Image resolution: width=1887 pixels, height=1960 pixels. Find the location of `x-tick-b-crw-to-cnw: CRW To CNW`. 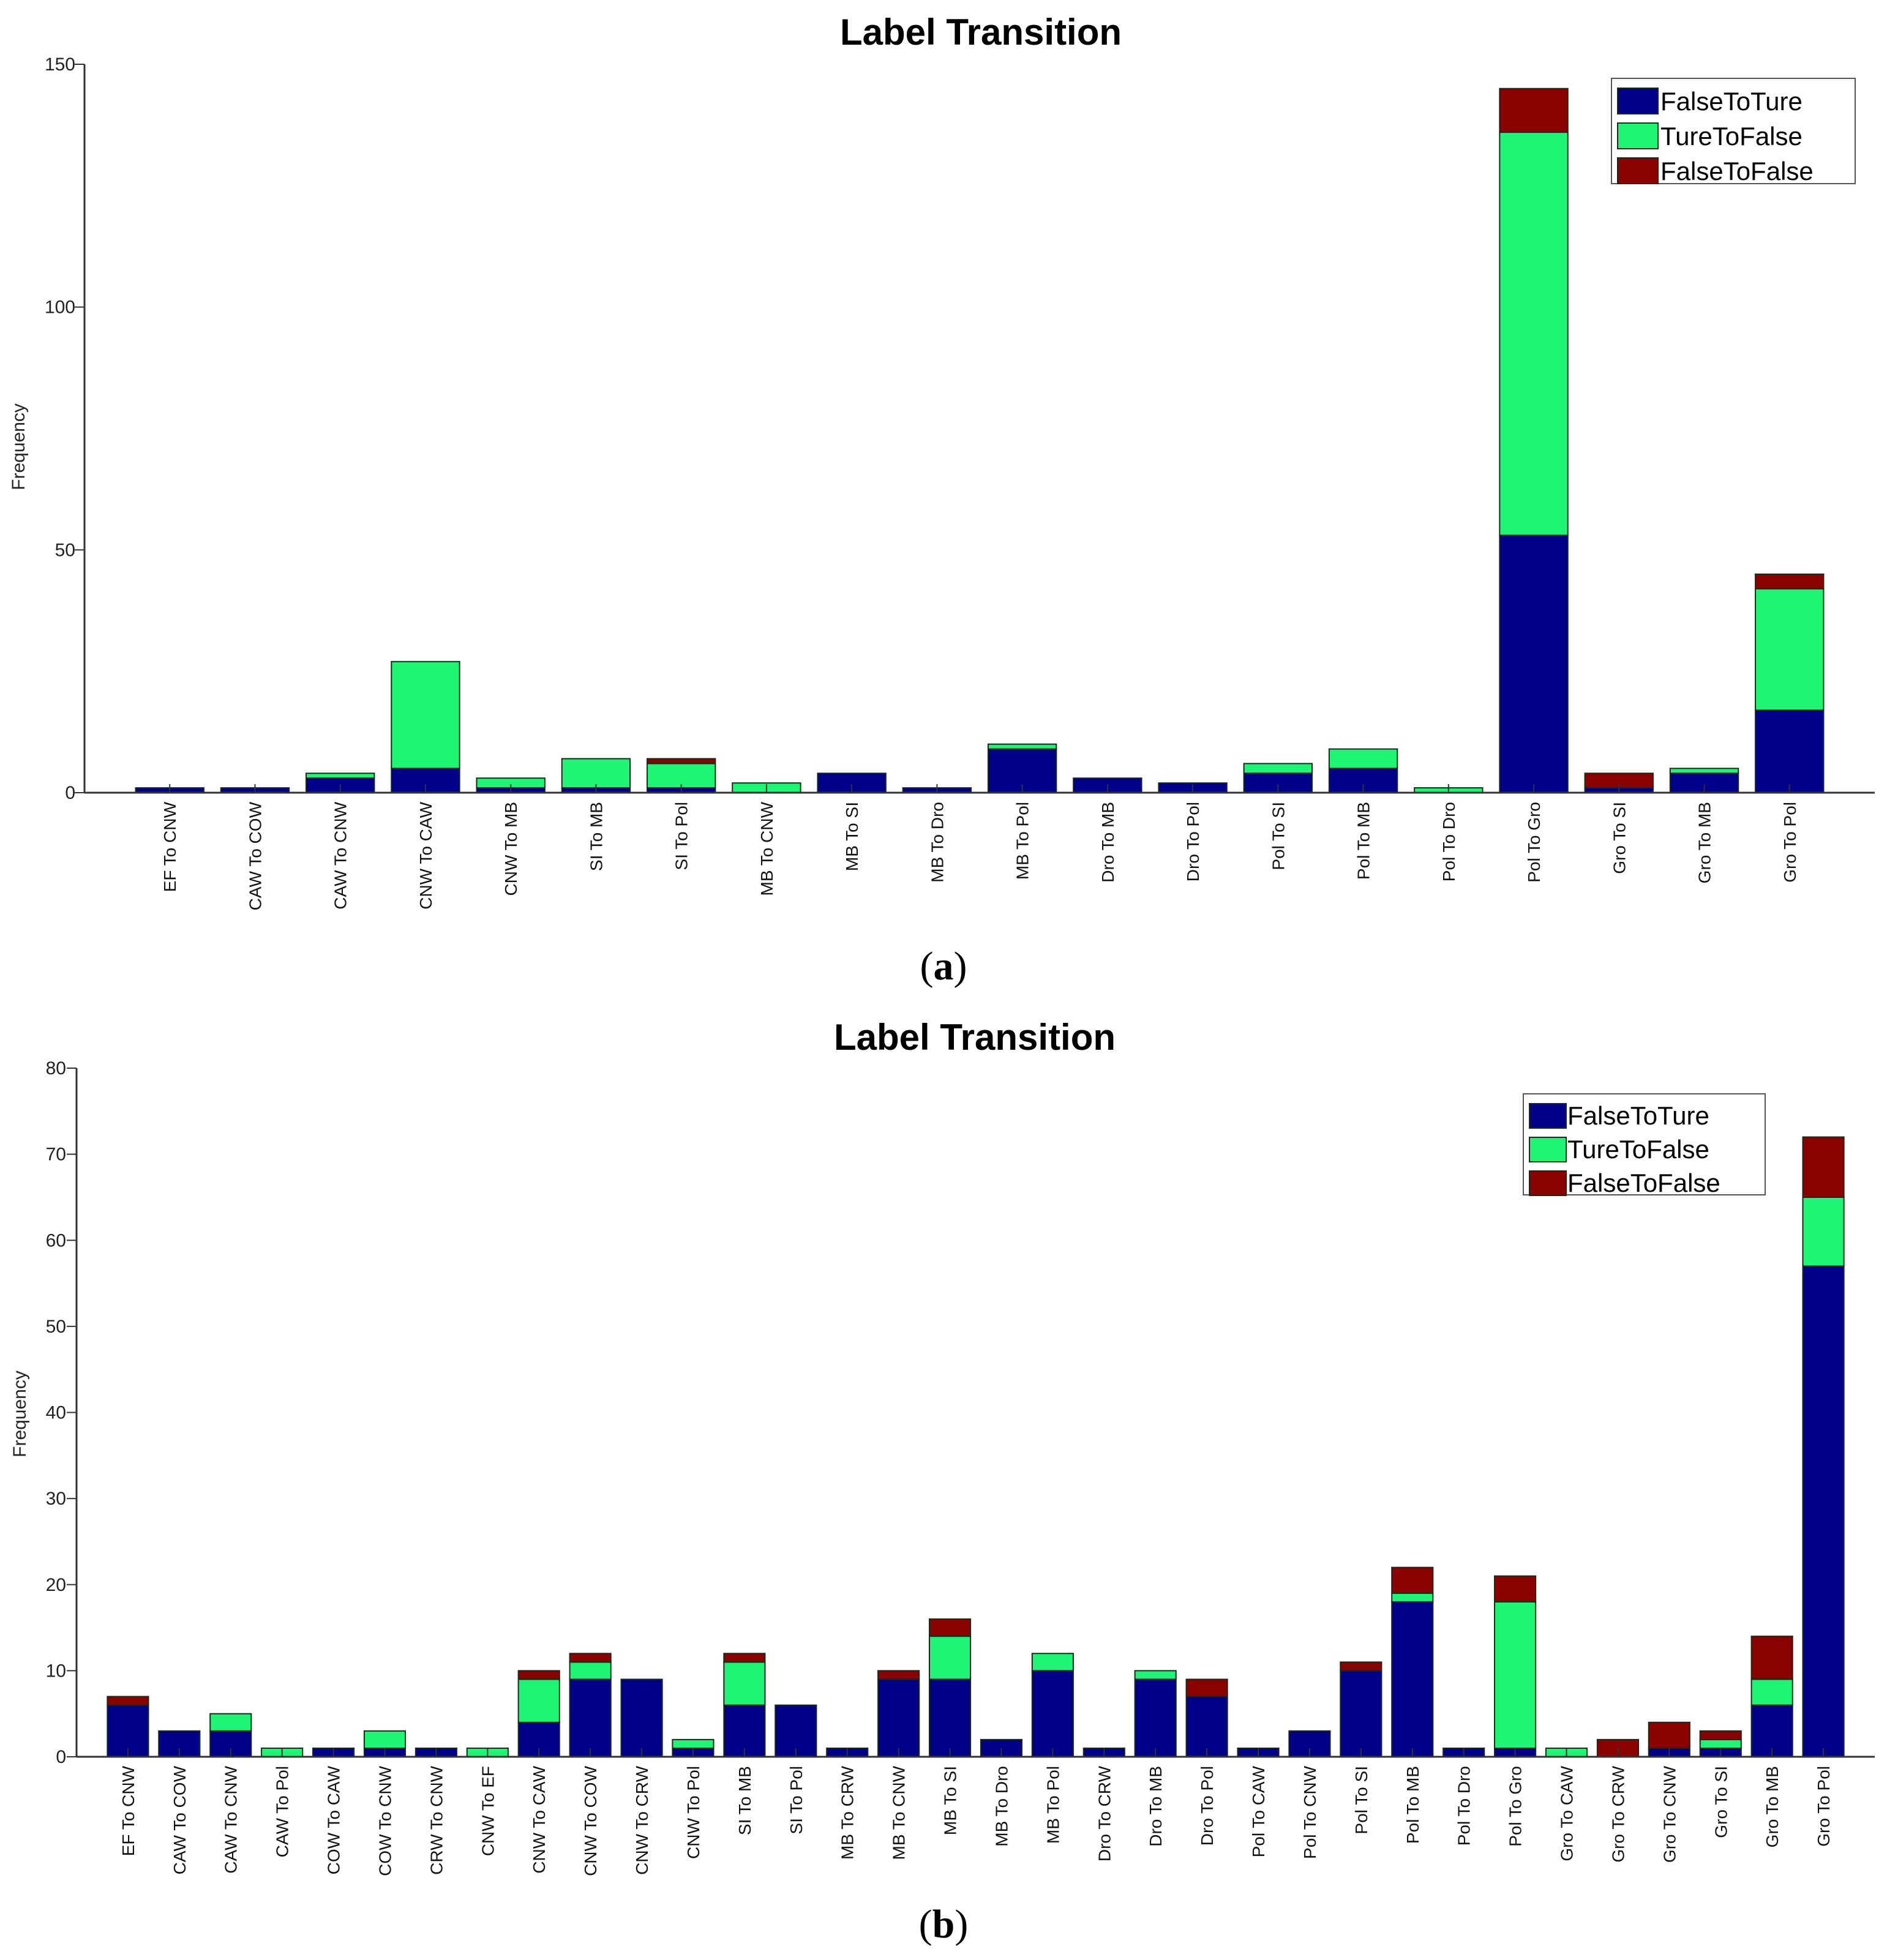

x-tick-b-crw-to-cnw: CRW To CNW is located at coordinates (436, 1819).